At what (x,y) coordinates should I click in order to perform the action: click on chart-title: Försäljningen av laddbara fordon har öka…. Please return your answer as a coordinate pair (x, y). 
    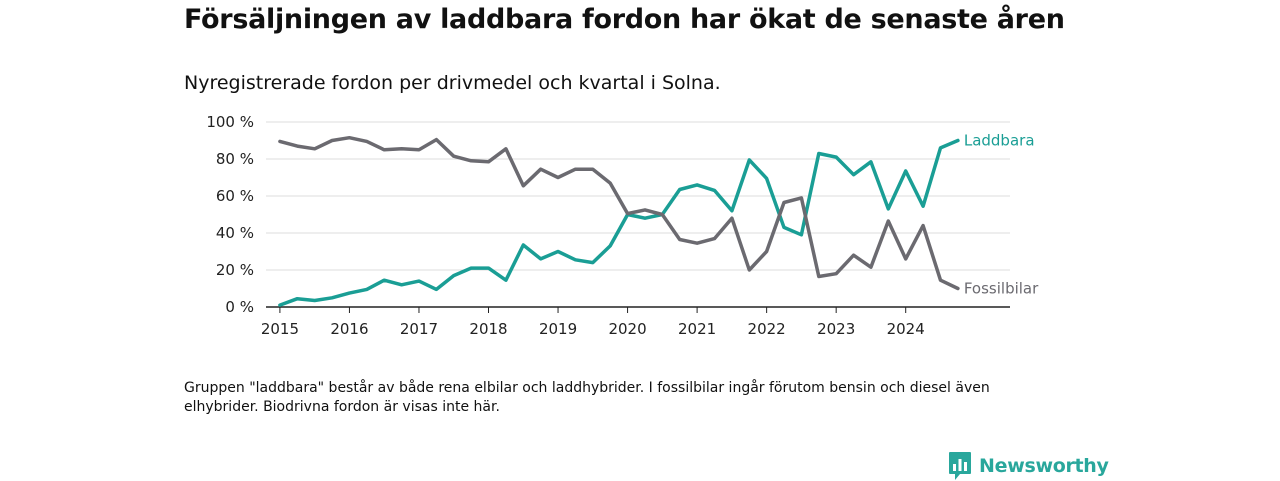
    Looking at the image, I should click on (624, 19).